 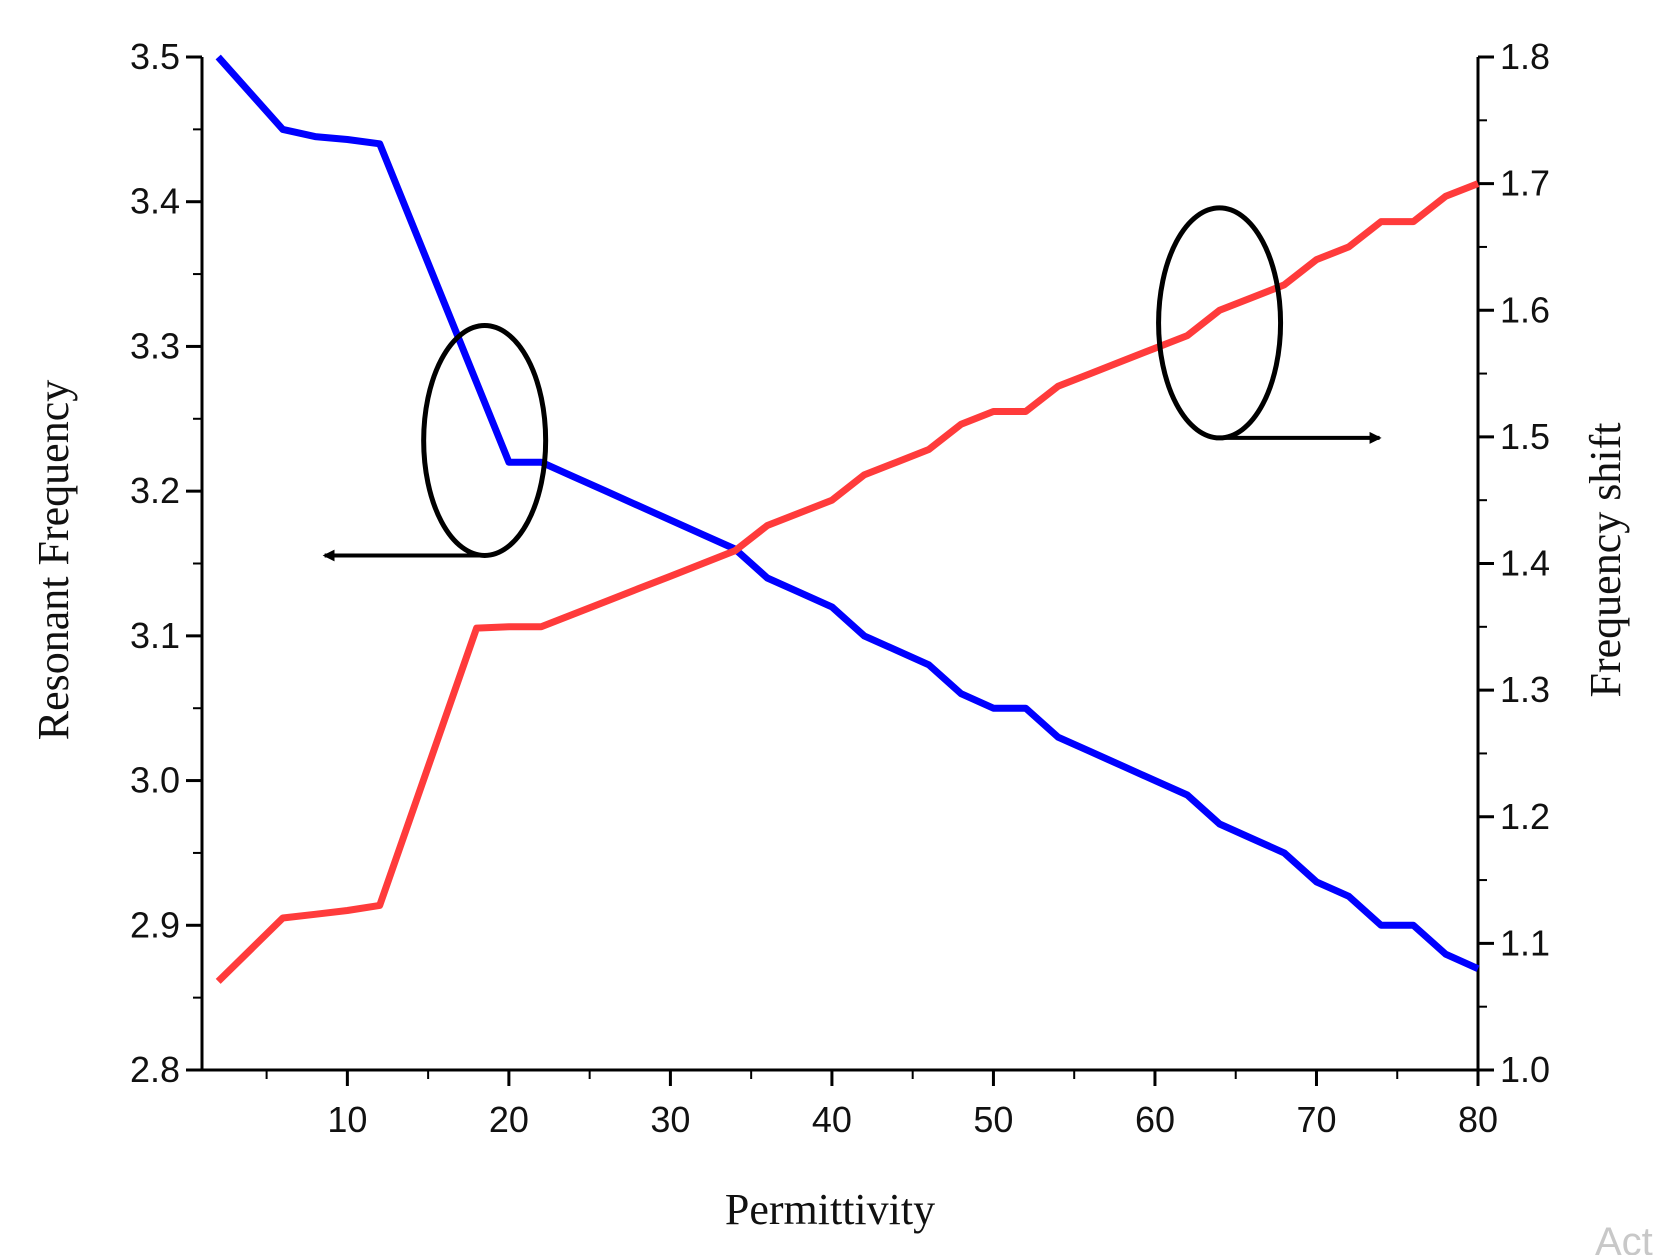 I want to click on x-tick-label-10: 10, so click(x=347, y=1119).